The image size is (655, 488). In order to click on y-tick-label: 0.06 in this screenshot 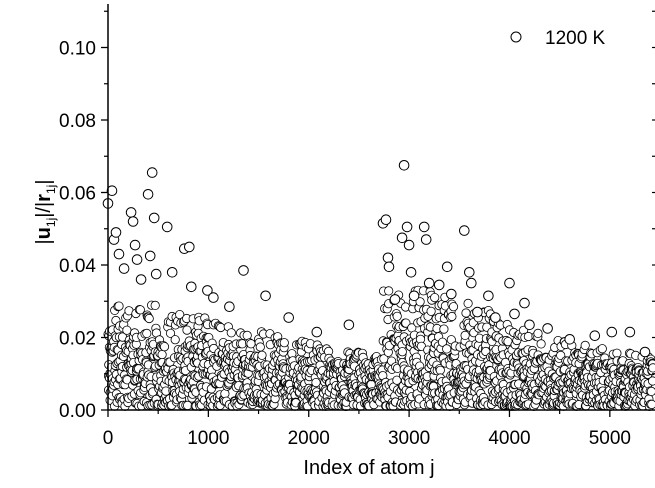, I will do `click(77, 194)`.